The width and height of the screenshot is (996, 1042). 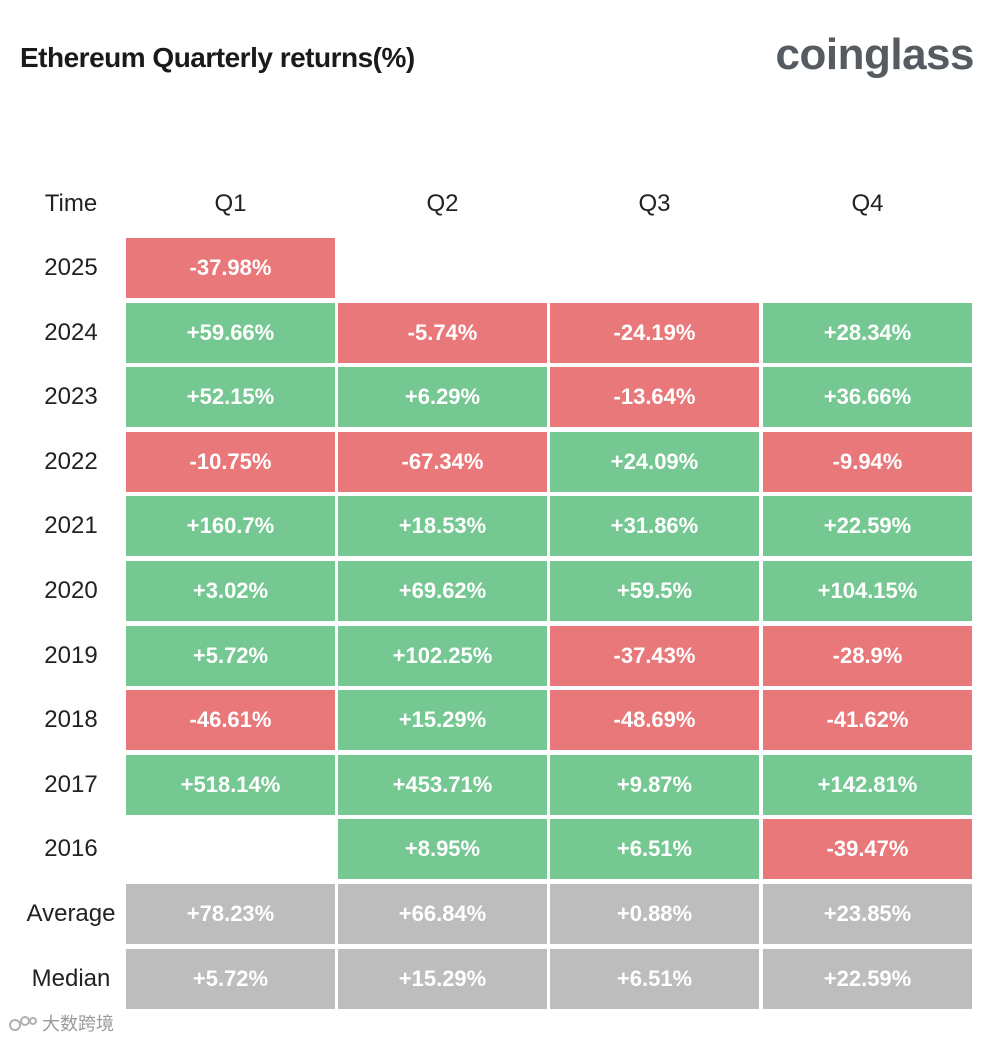 I want to click on cell-average-q3: +0.88%, so click(x=654, y=914).